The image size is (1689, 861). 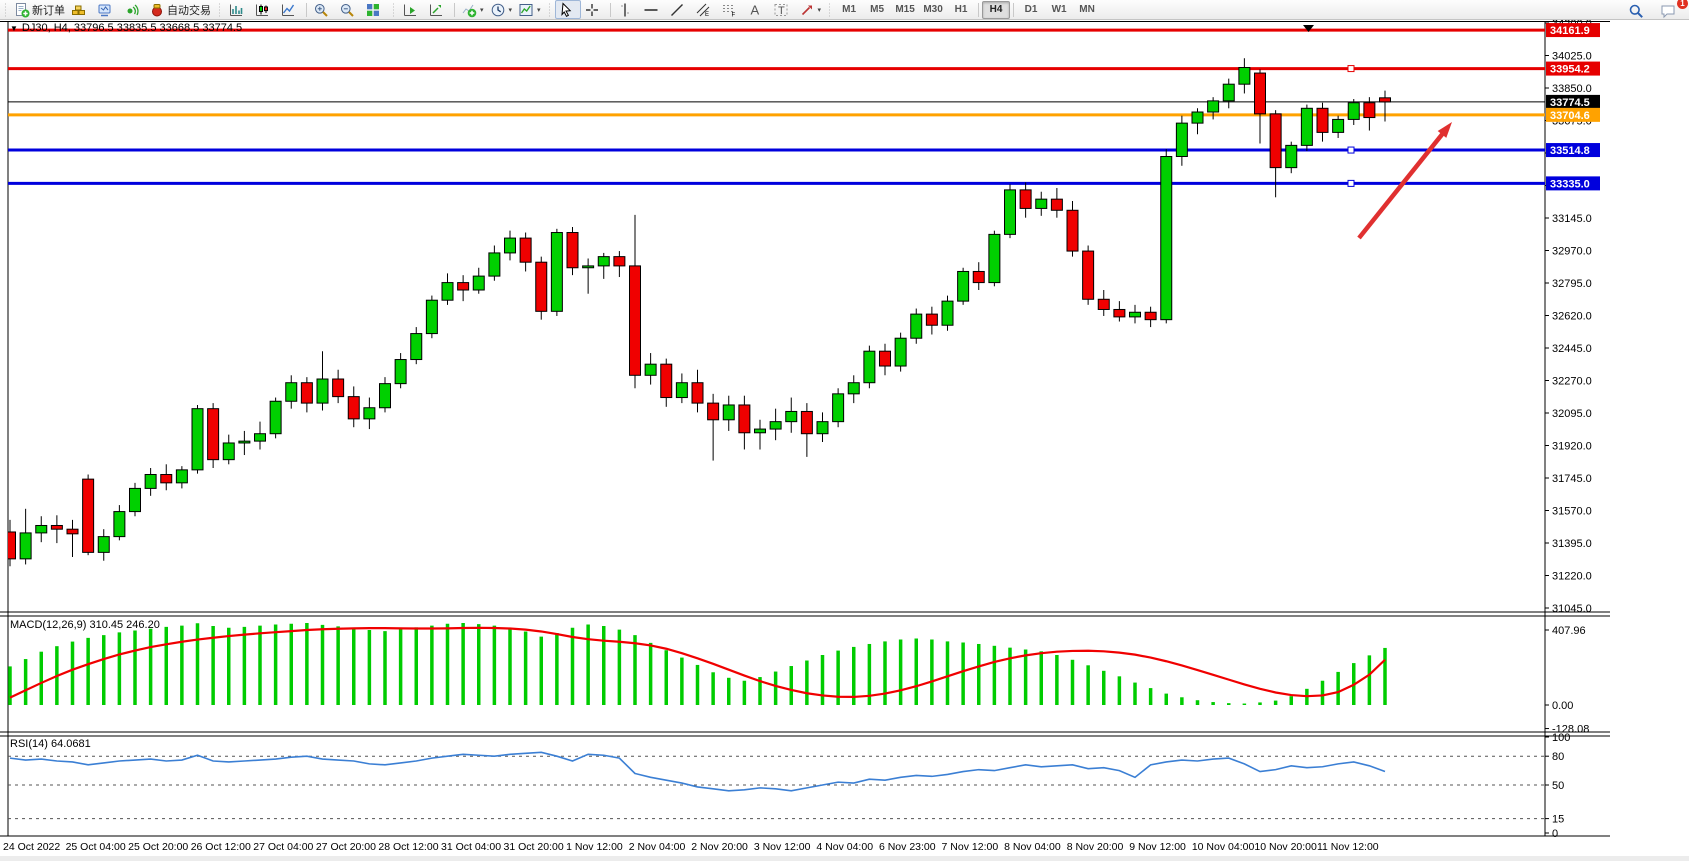 What do you see at coordinates (1572, 57) in the screenshot?
I see `svg-text: 34025.0` at bounding box center [1572, 57].